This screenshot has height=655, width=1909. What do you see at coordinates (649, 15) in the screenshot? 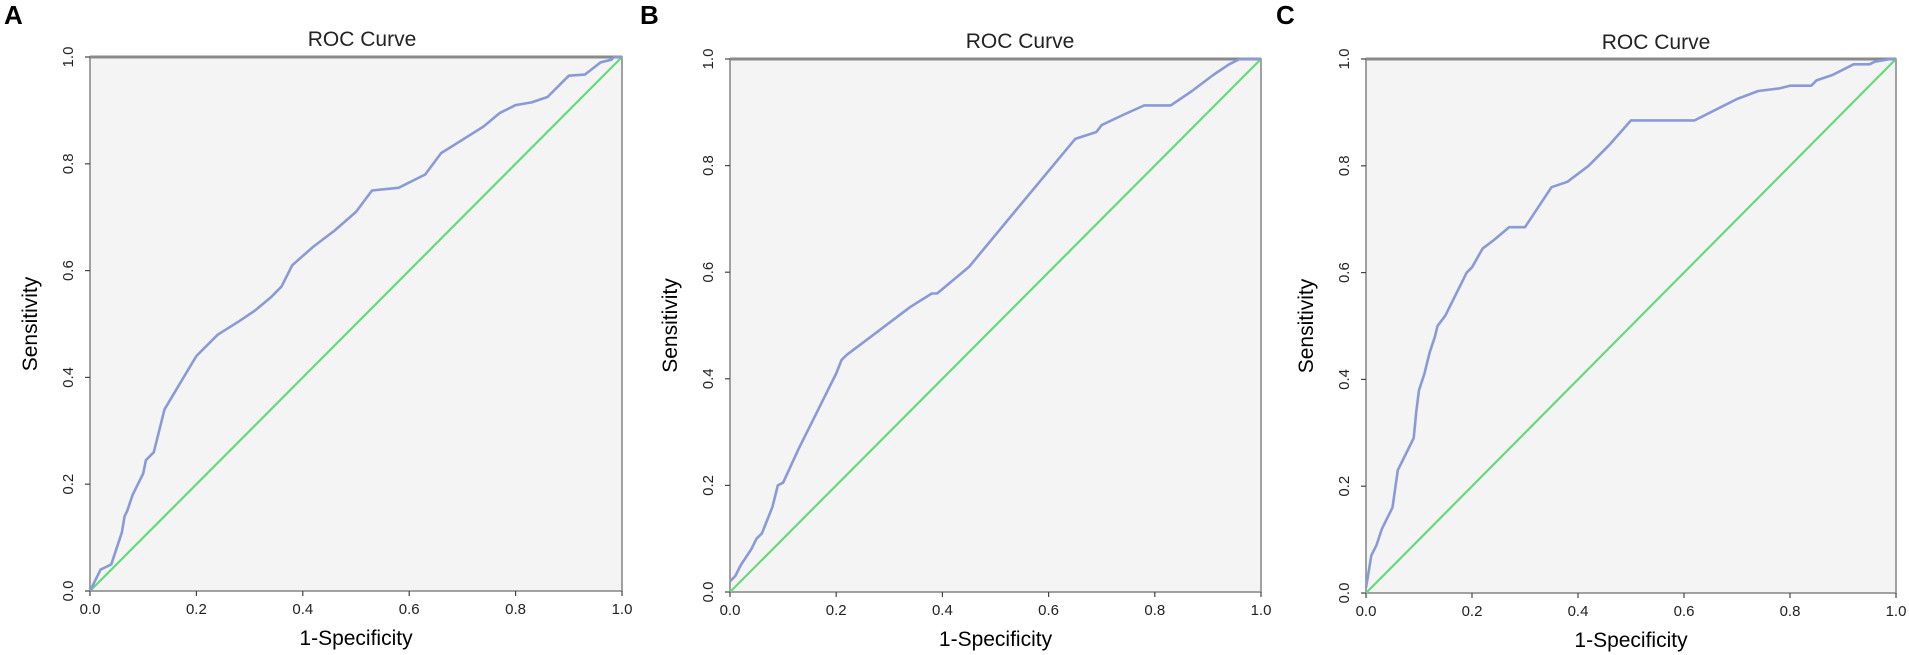
I see `panel-letter: B` at bounding box center [649, 15].